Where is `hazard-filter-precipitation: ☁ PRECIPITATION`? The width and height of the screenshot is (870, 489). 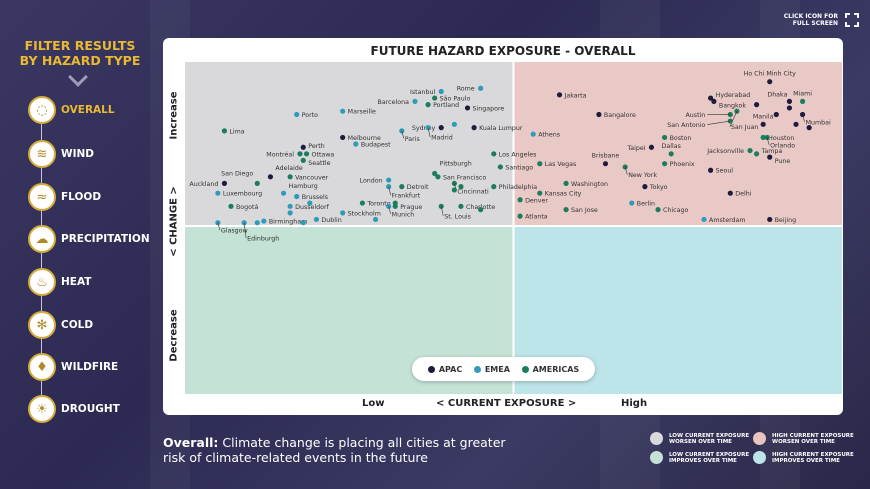 hazard-filter-precipitation: ☁ PRECIPITATION is located at coordinates (89, 239).